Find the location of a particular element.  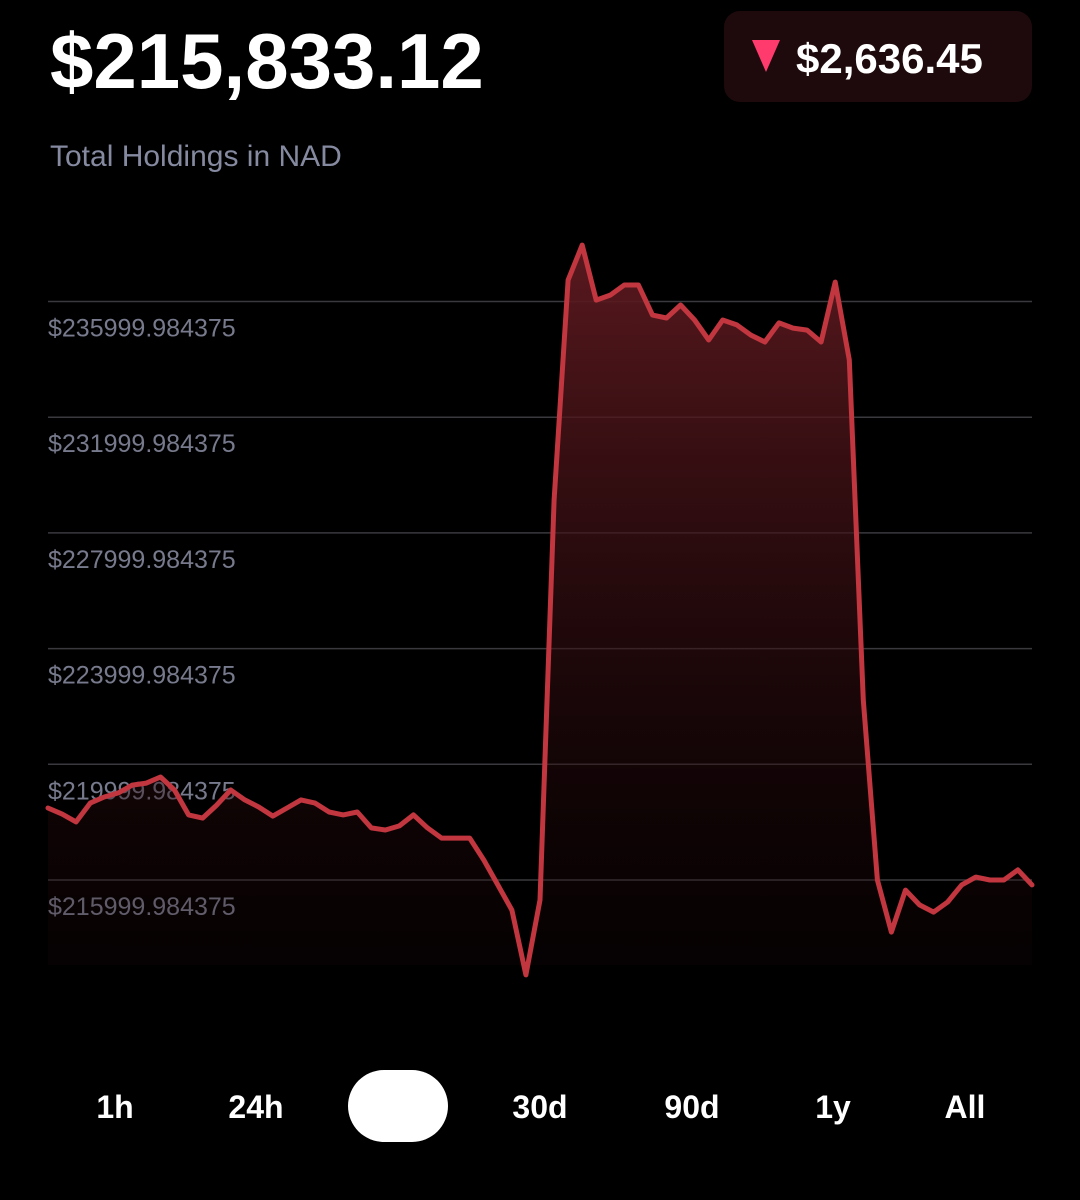

y-tick-label: $235999.984375 is located at coordinates (142, 329).